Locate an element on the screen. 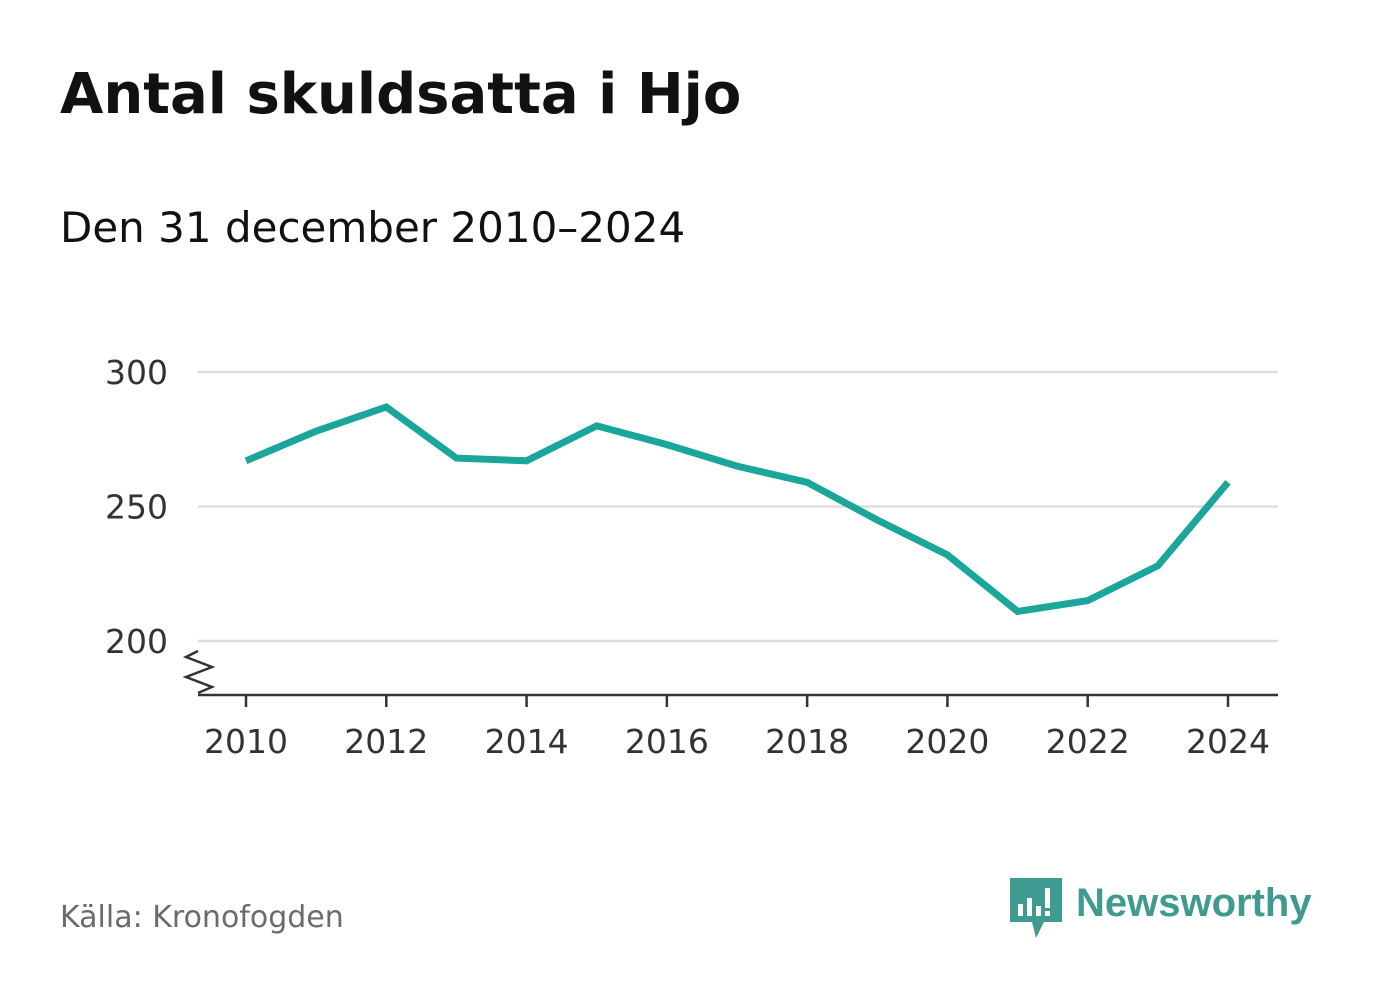 The width and height of the screenshot is (1382, 999). x-tick-label-2020: 2020 is located at coordinates (947, 741).